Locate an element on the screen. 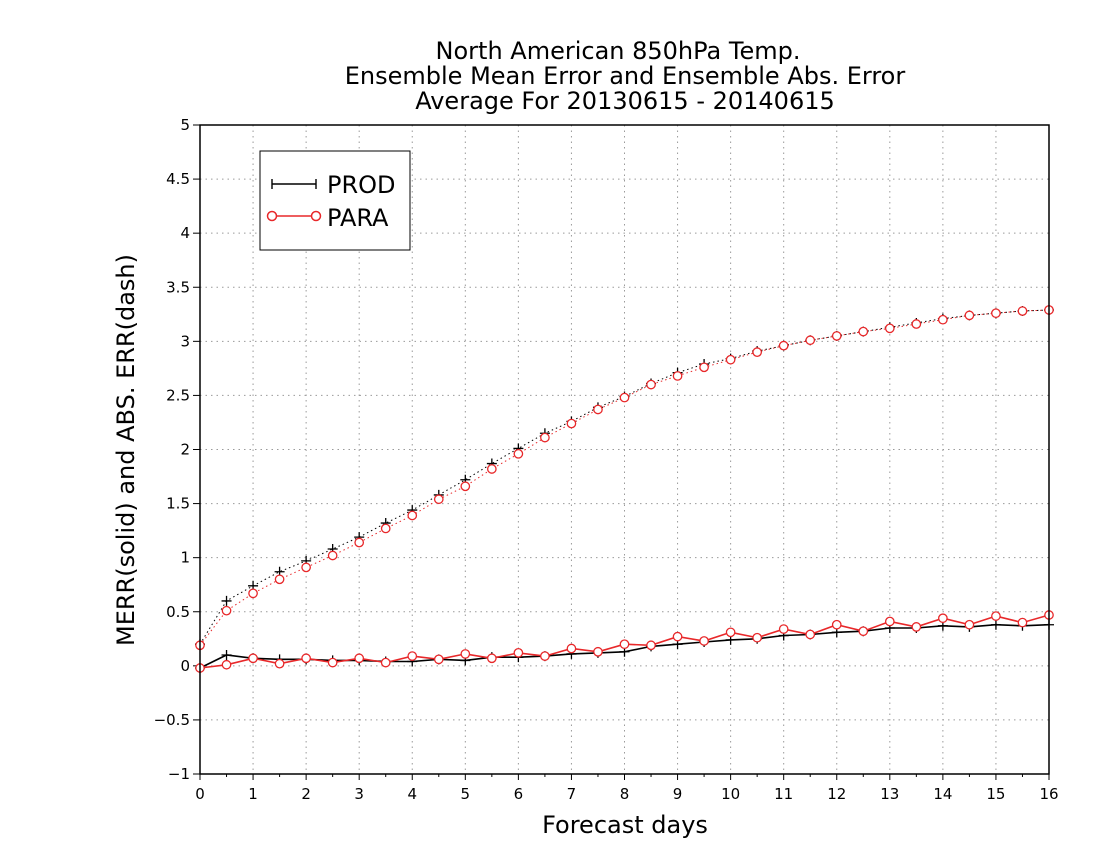  x-tick-label: 12 is located at coordinates (836, 794).